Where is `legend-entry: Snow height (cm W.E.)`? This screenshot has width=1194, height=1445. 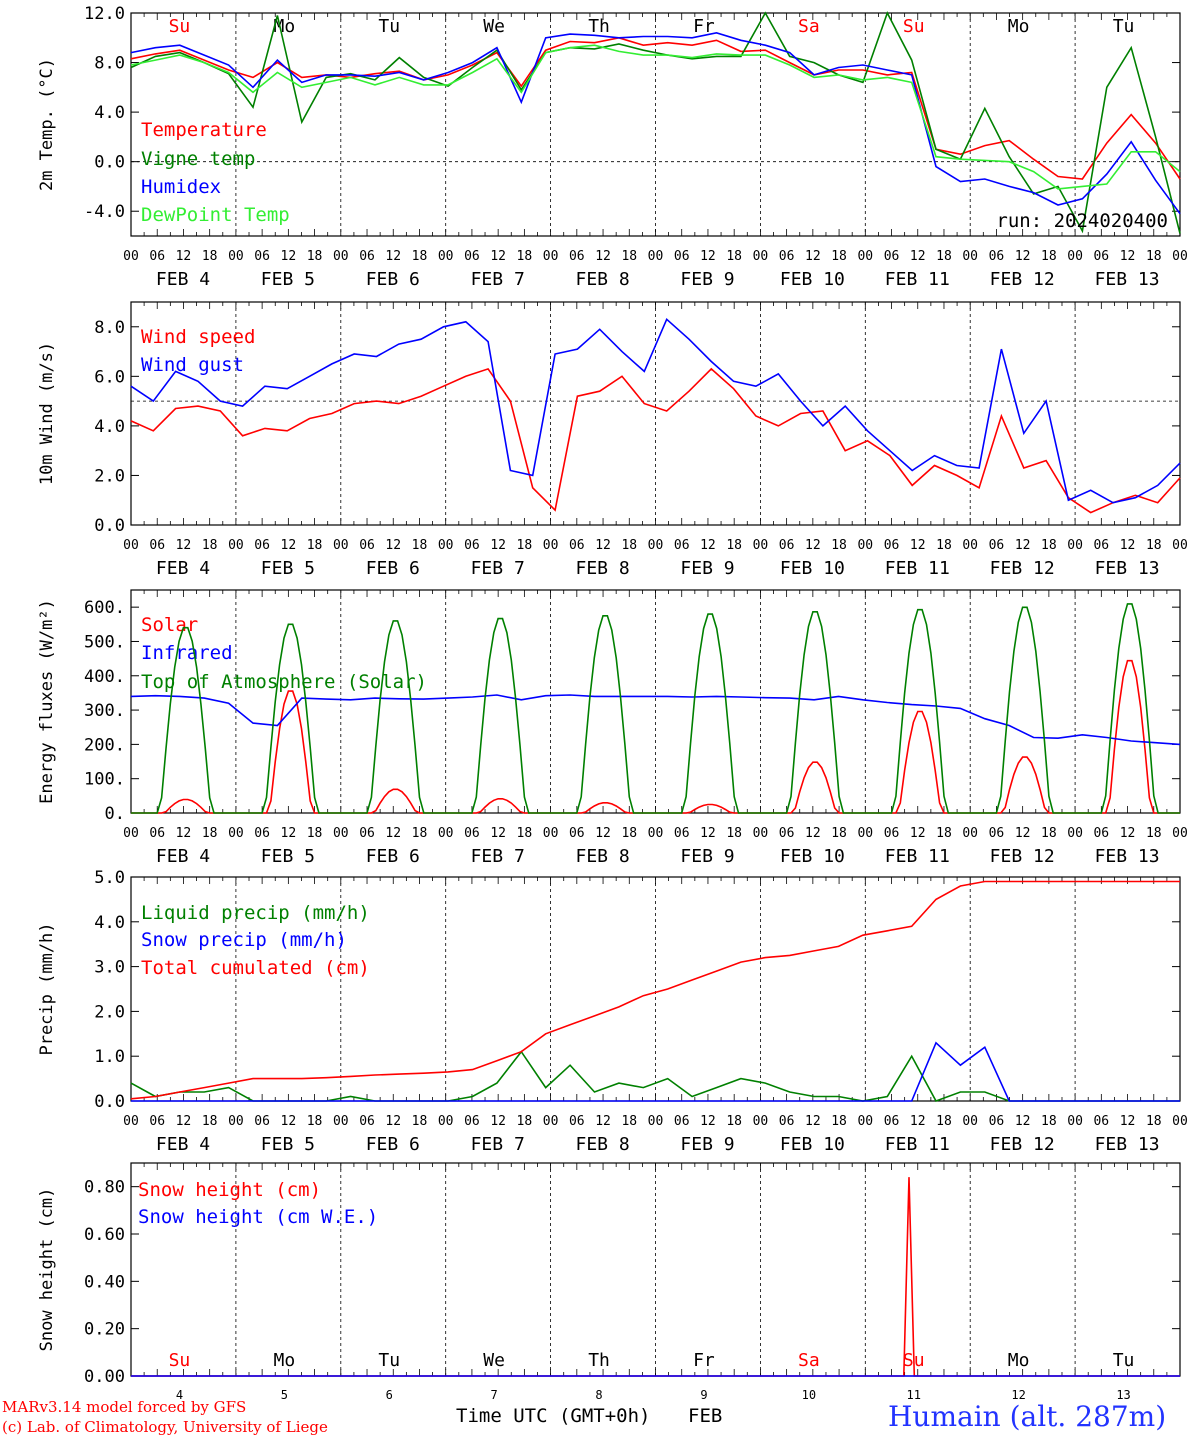
legend-entry: Snow height (cm W.E.) is located at coordinates (258, 1217).